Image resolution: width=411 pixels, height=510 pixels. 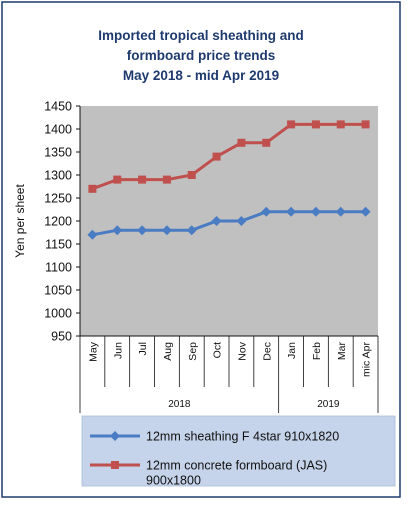 I want to click on y-tick-label: 1100, so click(x=58, y=268).